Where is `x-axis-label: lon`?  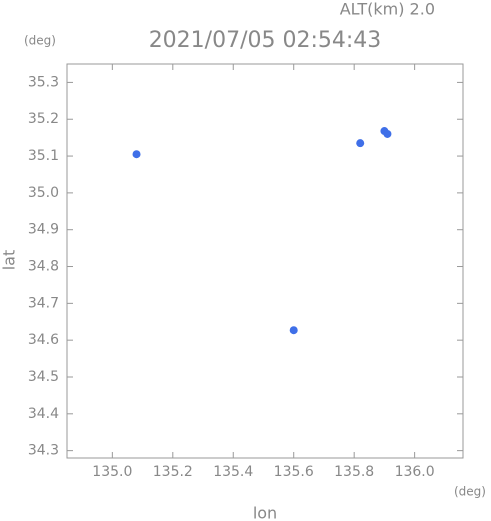 x-axis-label: lon is located at coordinates (265, 512).